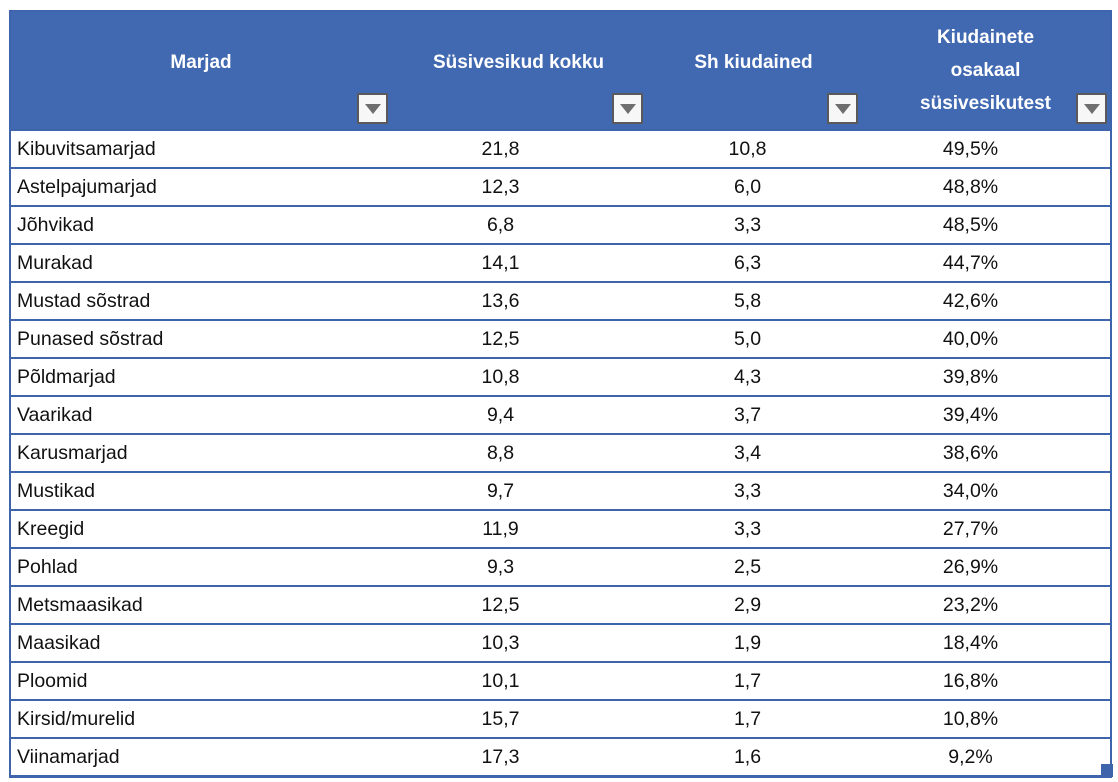  I want to click on table-row: Mustikad 9,7 3,3 34,0%, so click(560, 491).